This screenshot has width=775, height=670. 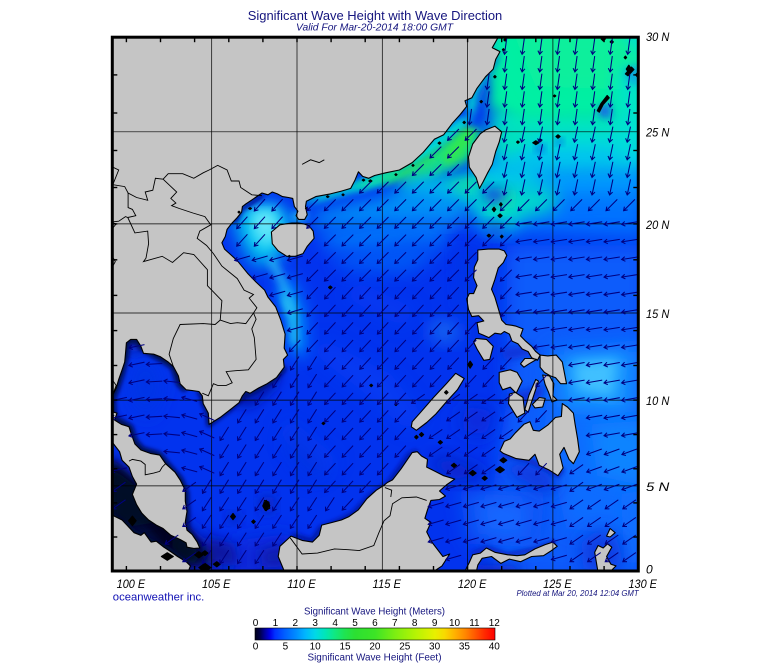 I want to click on svg-text: oceanweather inc., so click(x=159, y=598).